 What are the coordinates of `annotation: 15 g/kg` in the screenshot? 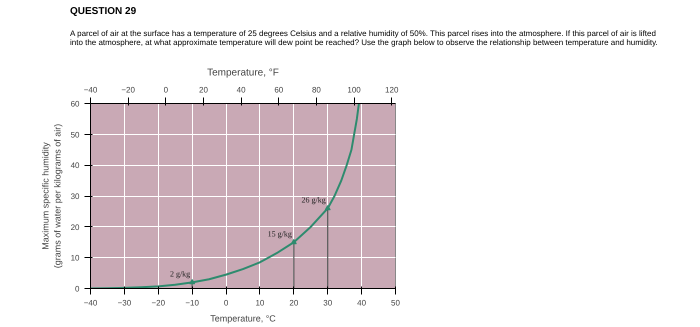 It's located at (280, 233).